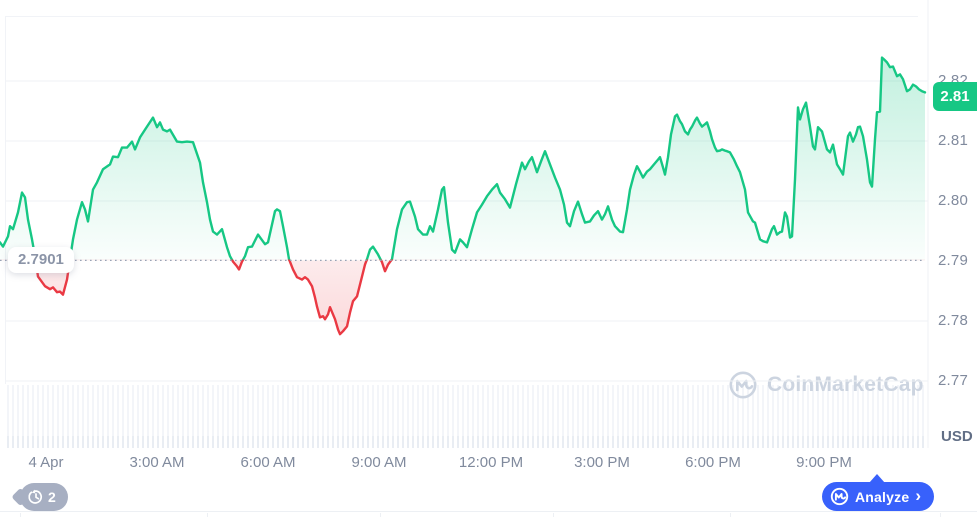 The width and height of the screenshot is (977, 517). What do you see at coordinates (955, 96) in the screenshot?
I see `current-price-badge: 2.81` at bounding box center [955, 96].